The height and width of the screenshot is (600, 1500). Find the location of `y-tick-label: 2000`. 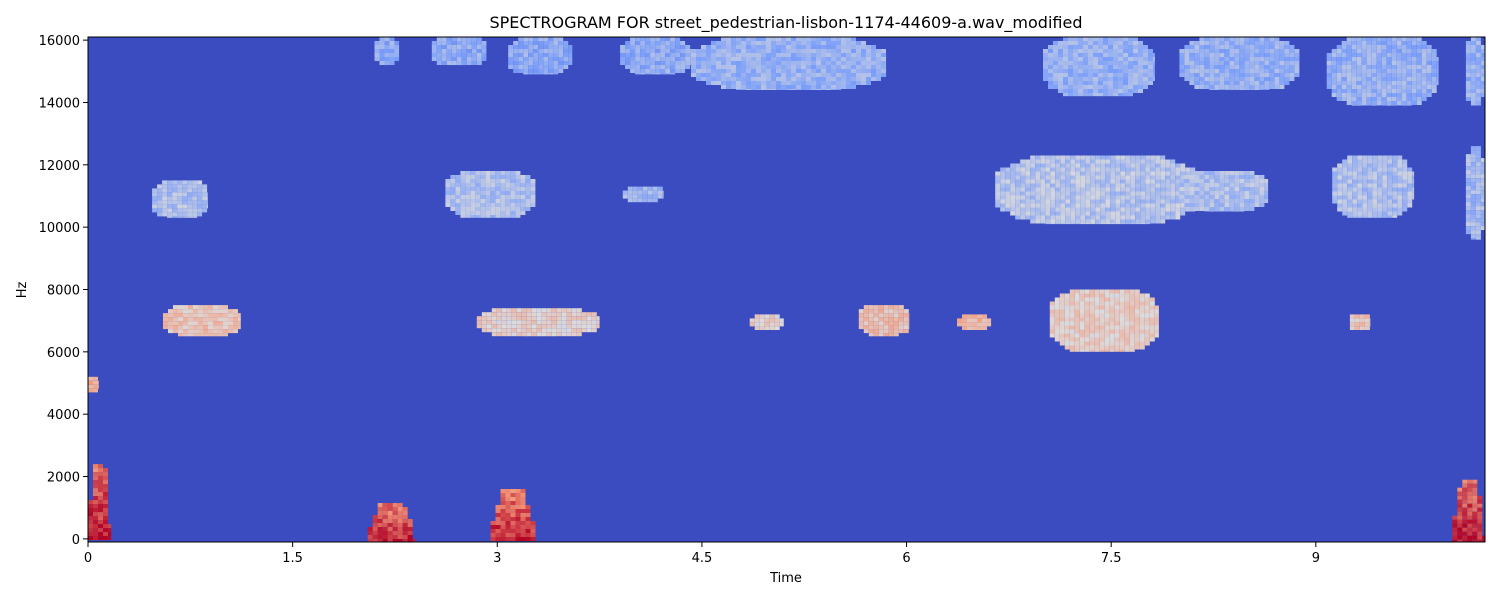

y-tick-label: 2000 is located at coordinates (63, 478).